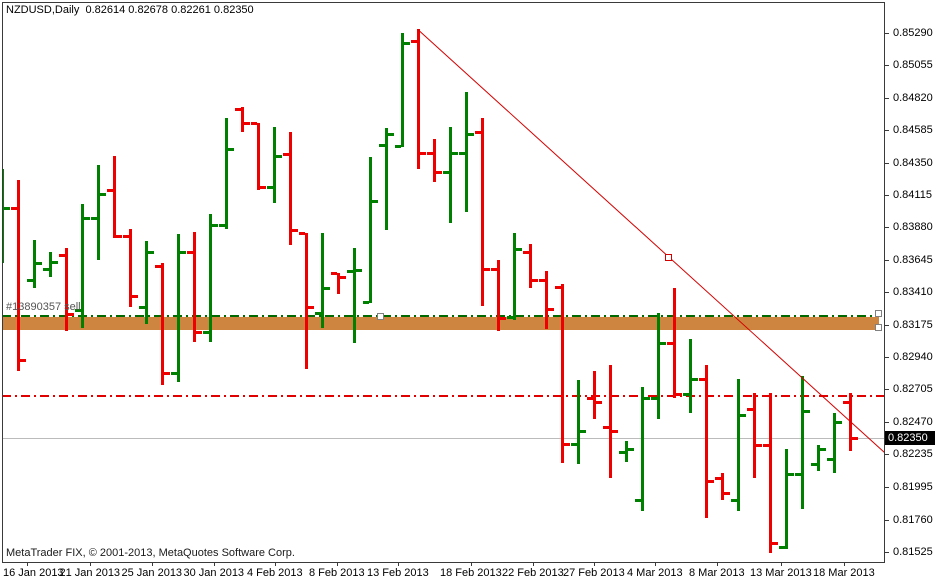 This screenshot has height=583, width=935. What do you see at coordinates (781, 573) in the screenshot?
I see `time-axis-label: 13 Mar 2013` at bounding box center [781, 573].